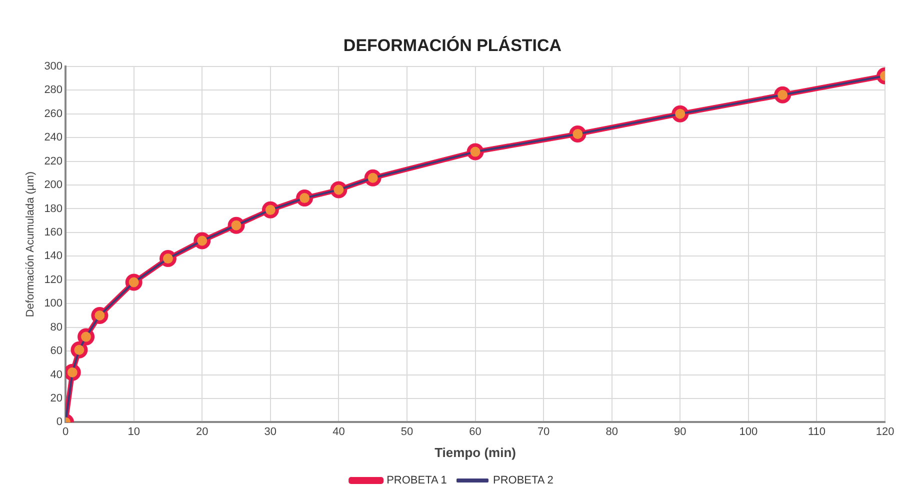  What do you see at coordinates (56, 327) in the screenshot?
I see `y-tick-label: 80` at bounding box center [56, 327].